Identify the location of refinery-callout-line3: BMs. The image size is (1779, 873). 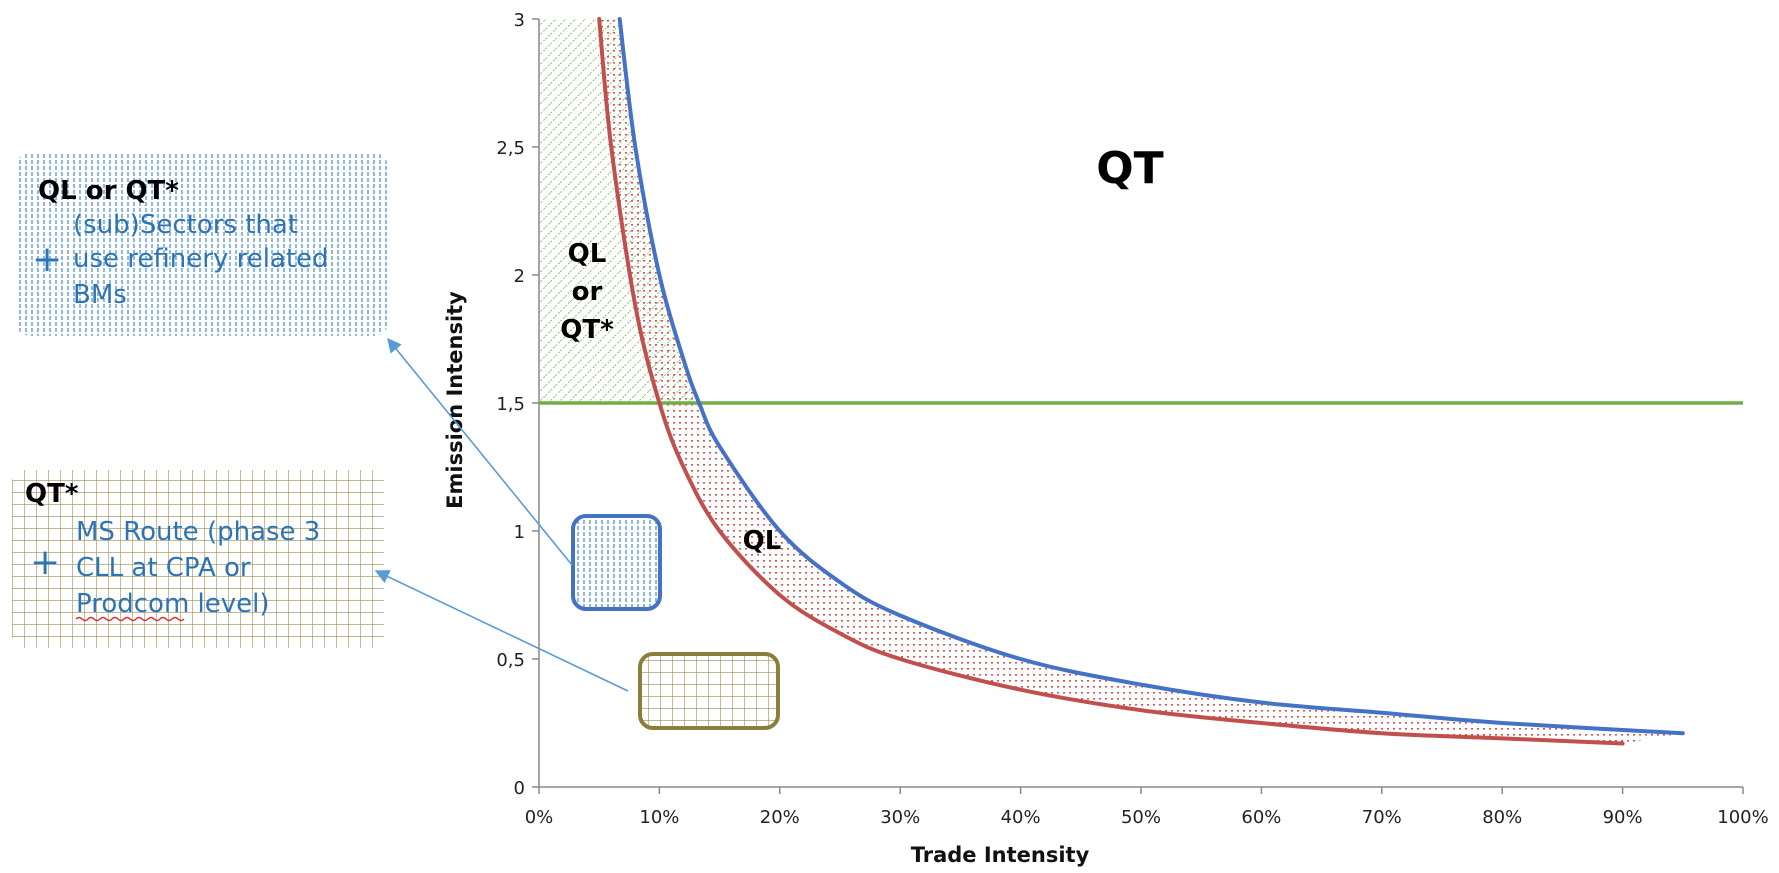
(100, 295).